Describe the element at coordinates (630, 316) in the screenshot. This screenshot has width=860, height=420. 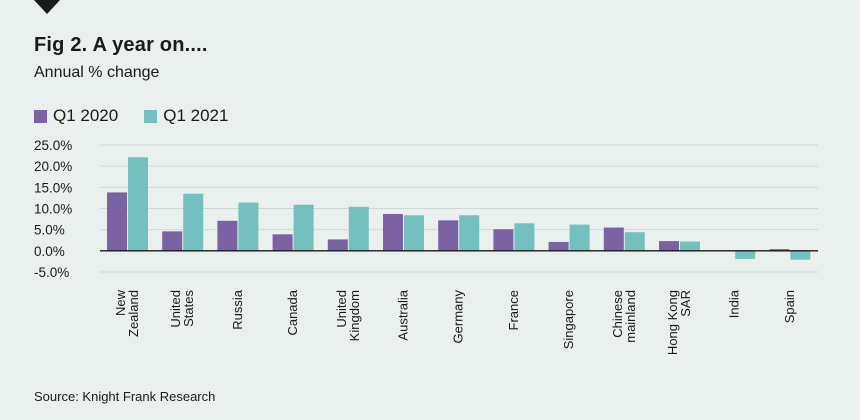
I see `x-category-label-line: mainland` at that location.